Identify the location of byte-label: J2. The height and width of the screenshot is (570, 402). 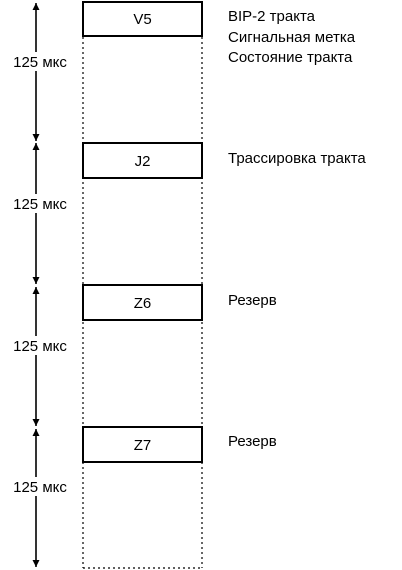
(143, 161).